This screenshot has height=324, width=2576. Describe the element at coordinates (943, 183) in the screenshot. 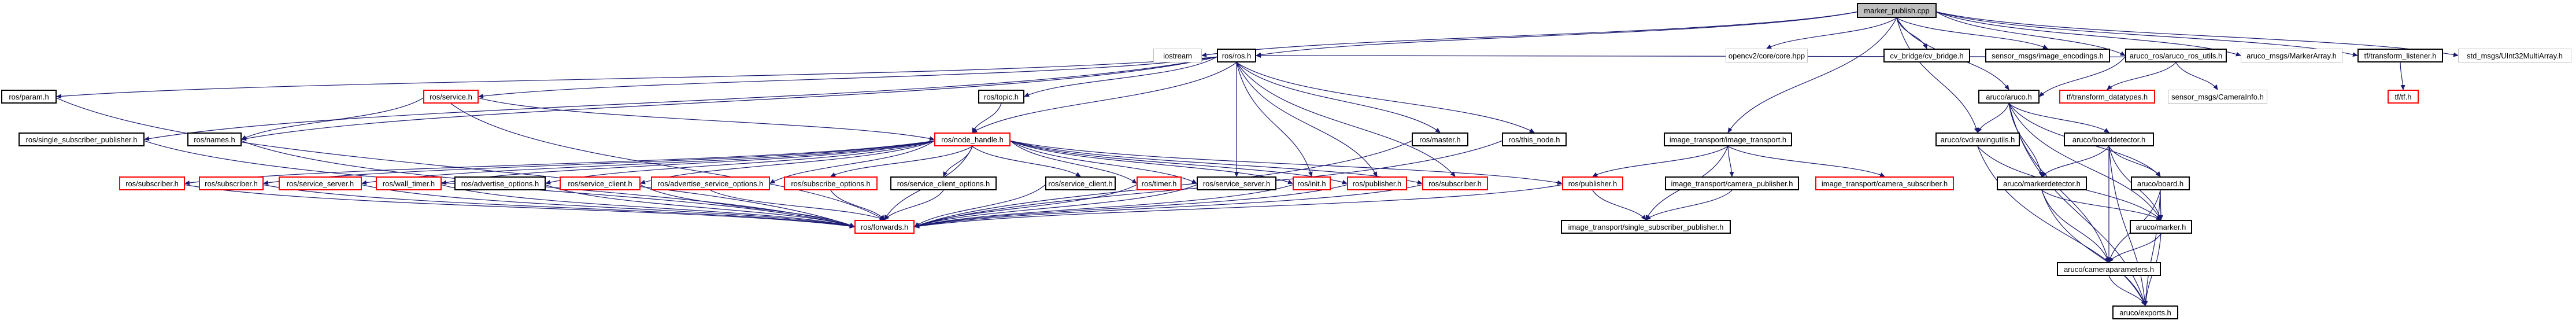

I see `graph-node-scopts: ros/service_client_options.h` at that location.